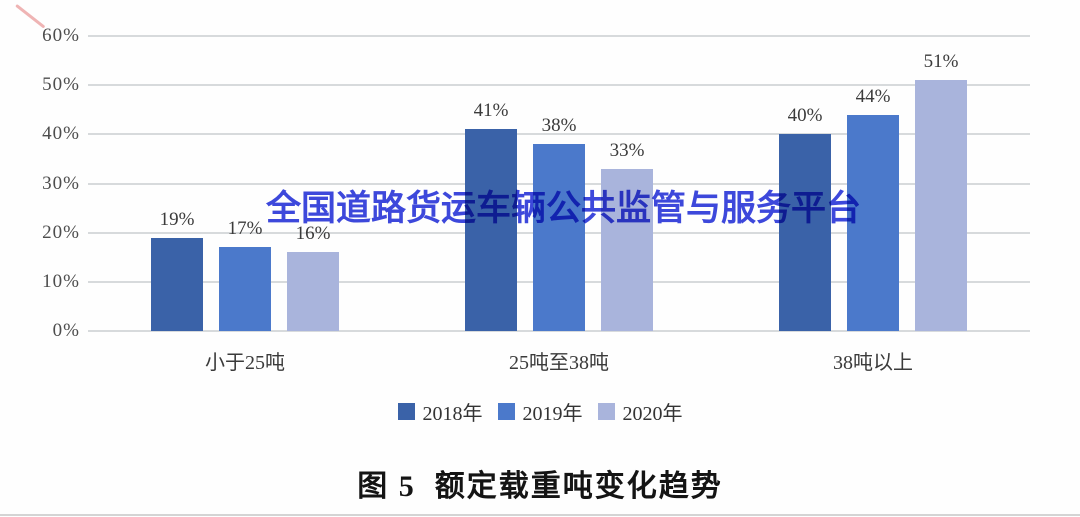  I want to click on legend-item: 2018年, so click(440, 411).